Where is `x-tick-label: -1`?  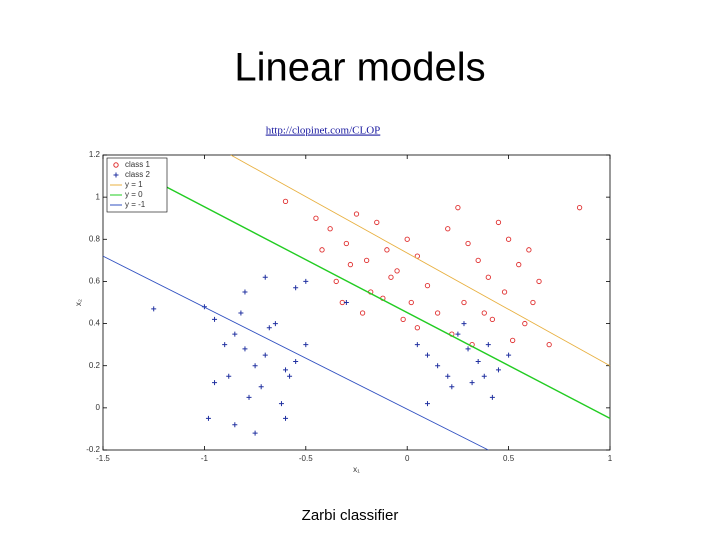
x-tick-label: -1 is located at coordinates (205, 458).